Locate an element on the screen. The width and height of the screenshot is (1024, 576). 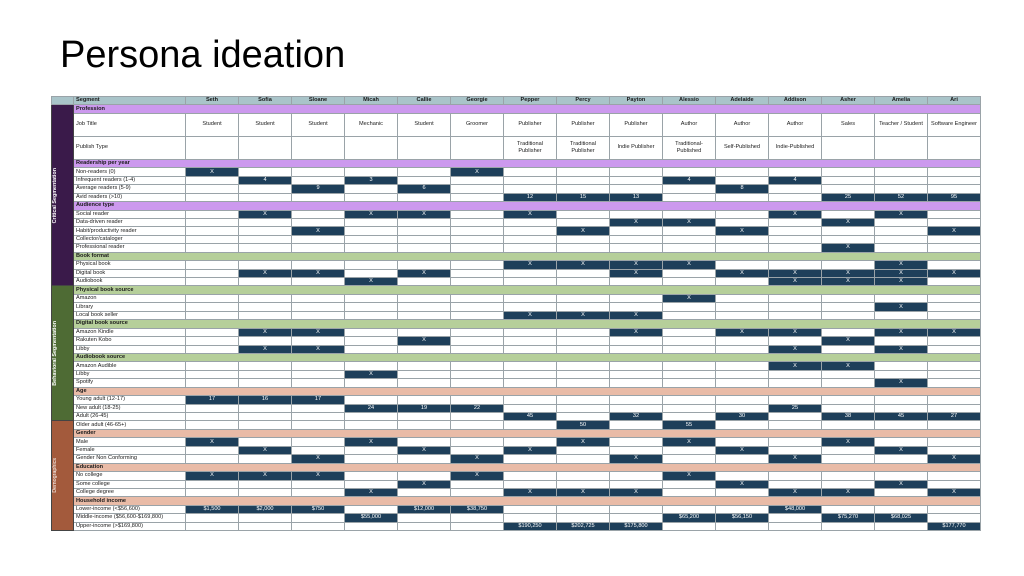
table-row: Non-readers (0) X X is located at coordinates (516, 172).